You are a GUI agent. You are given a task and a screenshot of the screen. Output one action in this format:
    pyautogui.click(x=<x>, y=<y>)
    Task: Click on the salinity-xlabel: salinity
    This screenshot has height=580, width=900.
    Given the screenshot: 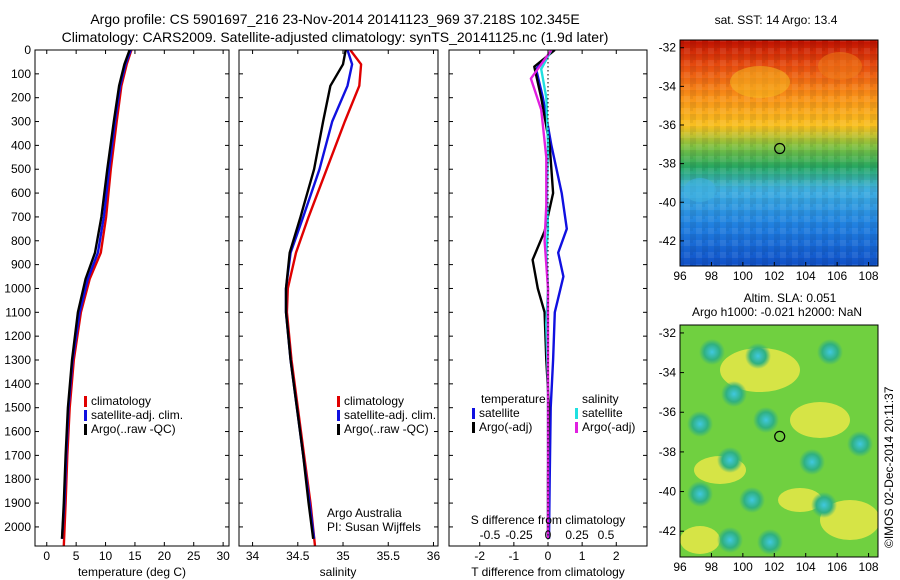 What is the action you would take?
    pyautogui.click(x=338, y=572)
    